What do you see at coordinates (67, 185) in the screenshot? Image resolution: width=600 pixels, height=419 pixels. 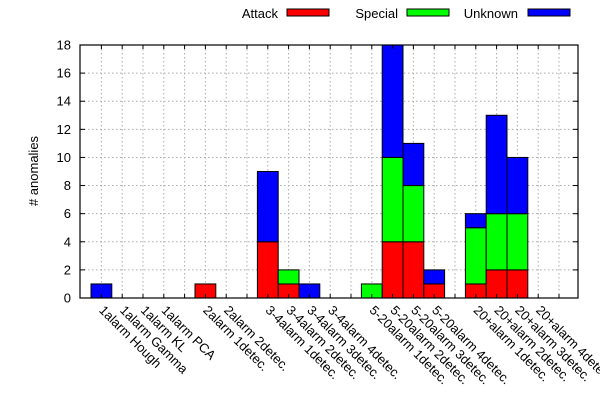 I see `y-tick-label: 8` at bounding box center [67, 185].